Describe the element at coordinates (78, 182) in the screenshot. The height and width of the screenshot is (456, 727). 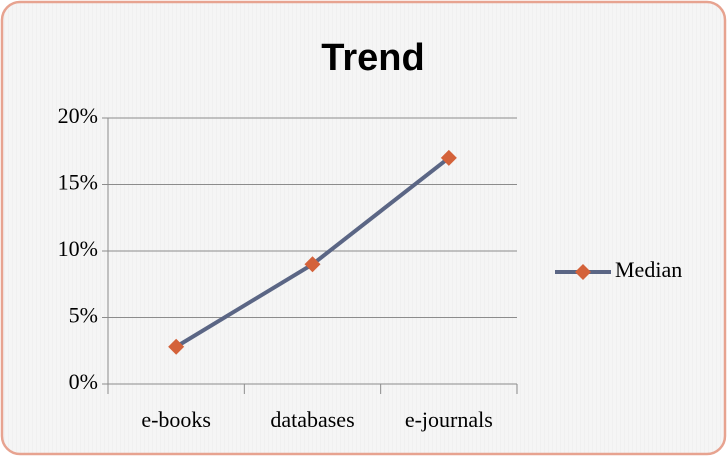
I see `y-tick-label: 15%` at that location.